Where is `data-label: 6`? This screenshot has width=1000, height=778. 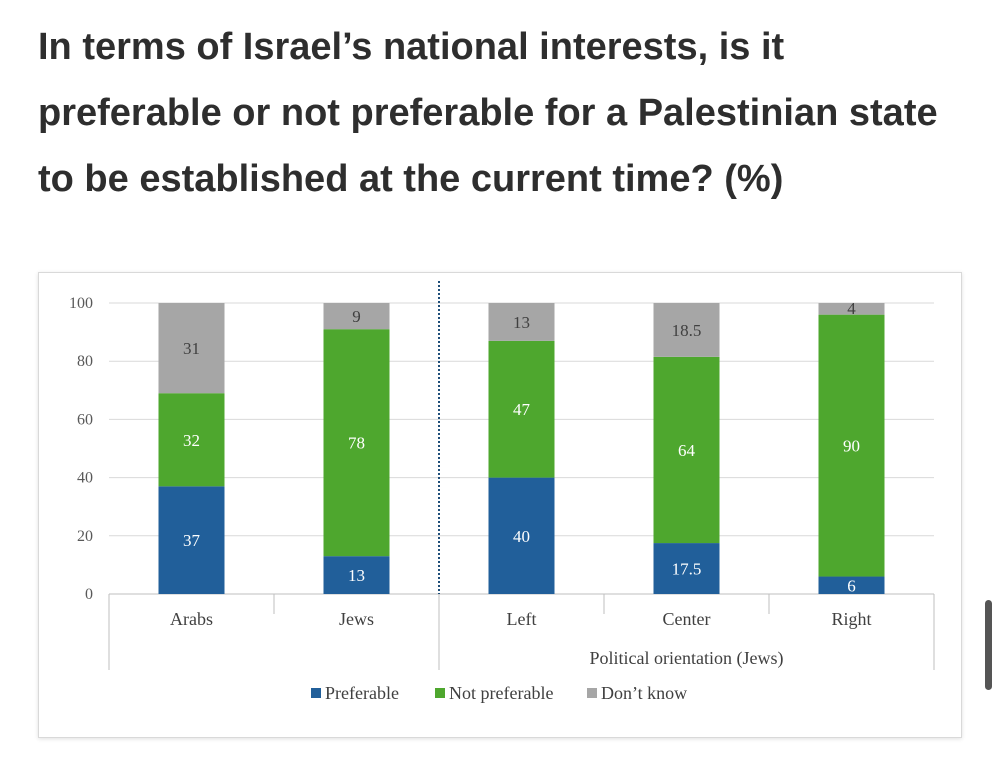 data-label: 6 is located at coordinates (851, 585).